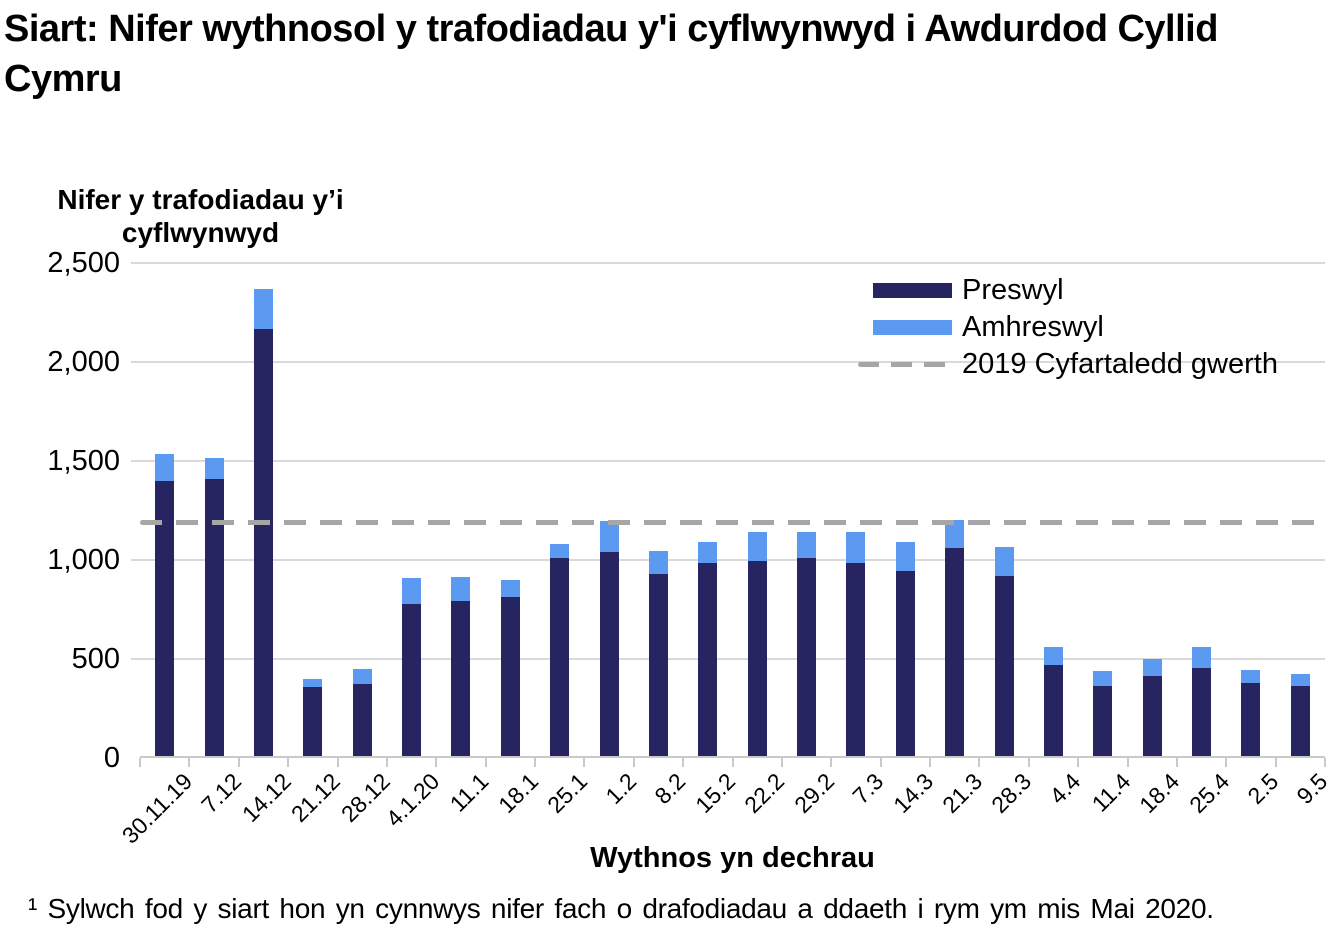  I want to click on x-tick-label: 18.1, so click(517, 793).